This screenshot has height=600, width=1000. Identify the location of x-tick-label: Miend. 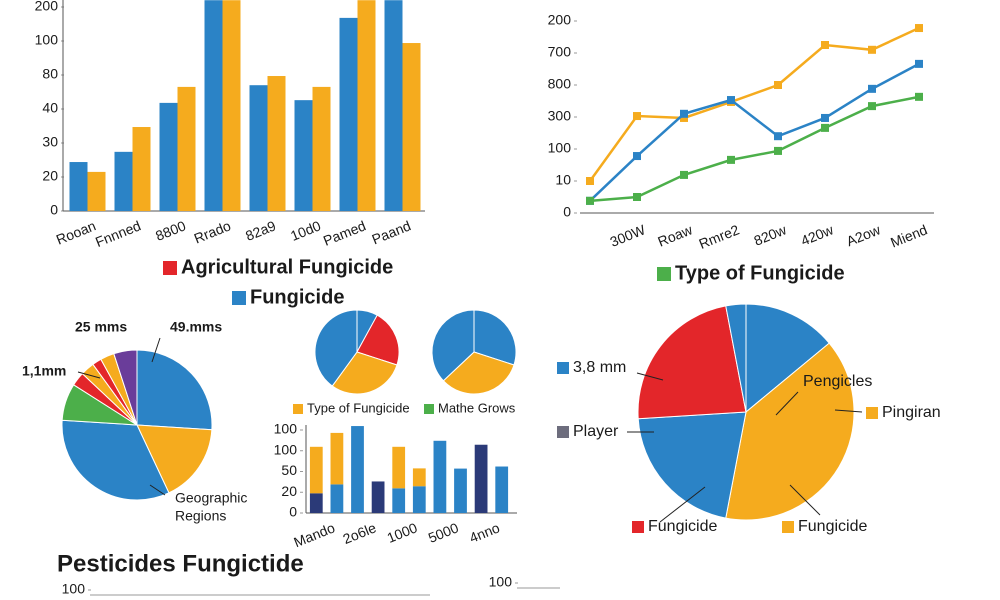
(908, 235).